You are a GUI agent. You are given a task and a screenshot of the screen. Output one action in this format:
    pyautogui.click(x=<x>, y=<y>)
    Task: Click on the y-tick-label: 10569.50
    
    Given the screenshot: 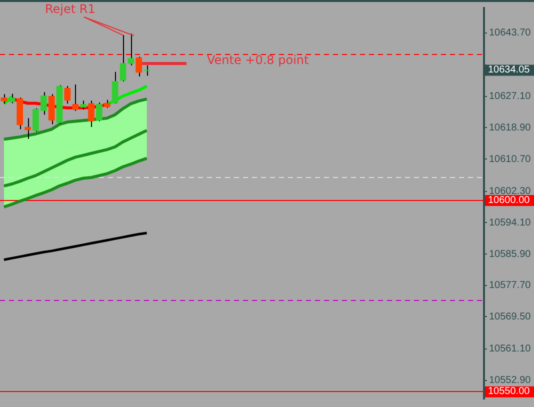 What is the action you would take?
    pyautogui.click(x=510, y=316)
    